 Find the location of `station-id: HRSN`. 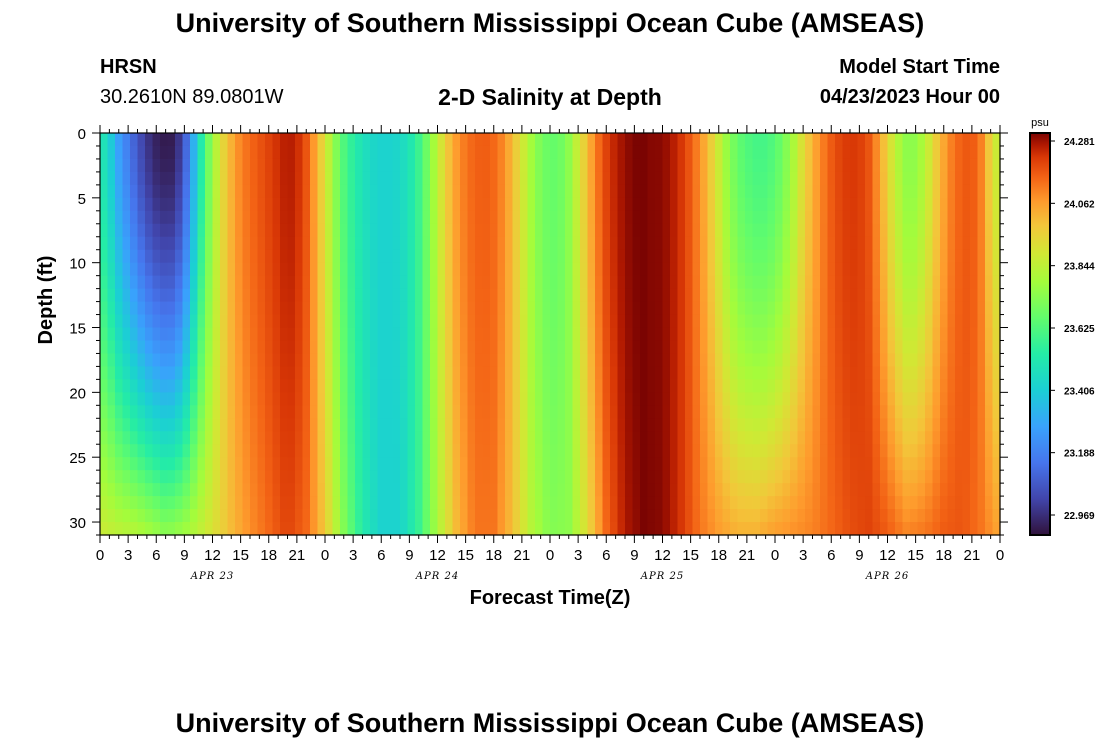

station-id: HRSN is located at coordinates (128, 67).